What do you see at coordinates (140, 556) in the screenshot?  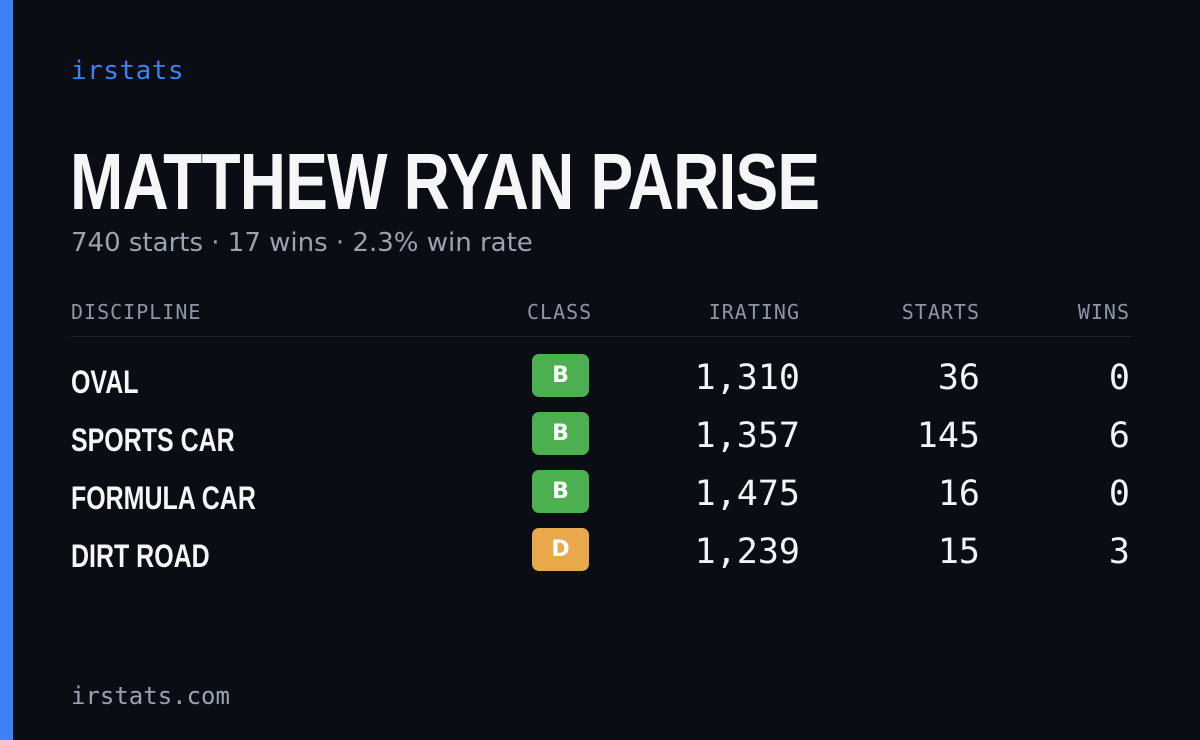 I see `discipline-name: DIRT ROAD` at bounding box center [140, 556].